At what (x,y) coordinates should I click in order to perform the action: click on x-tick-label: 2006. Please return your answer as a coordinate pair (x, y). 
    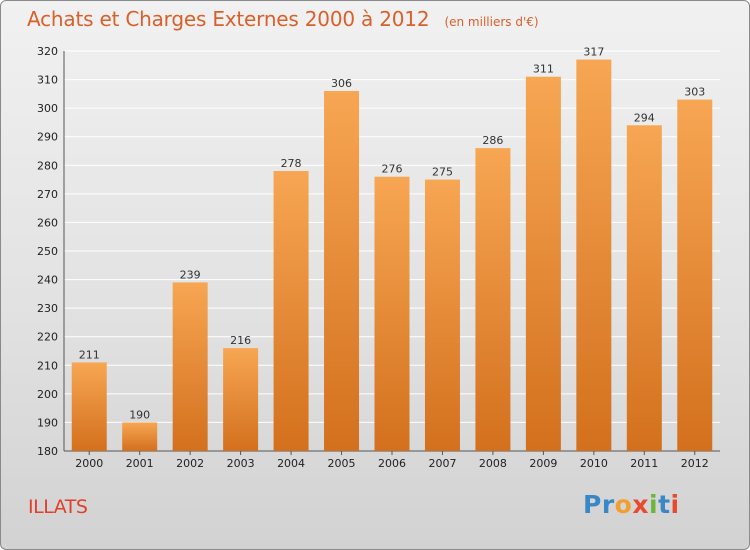
    Looking at the image, I should click on (392, 463).